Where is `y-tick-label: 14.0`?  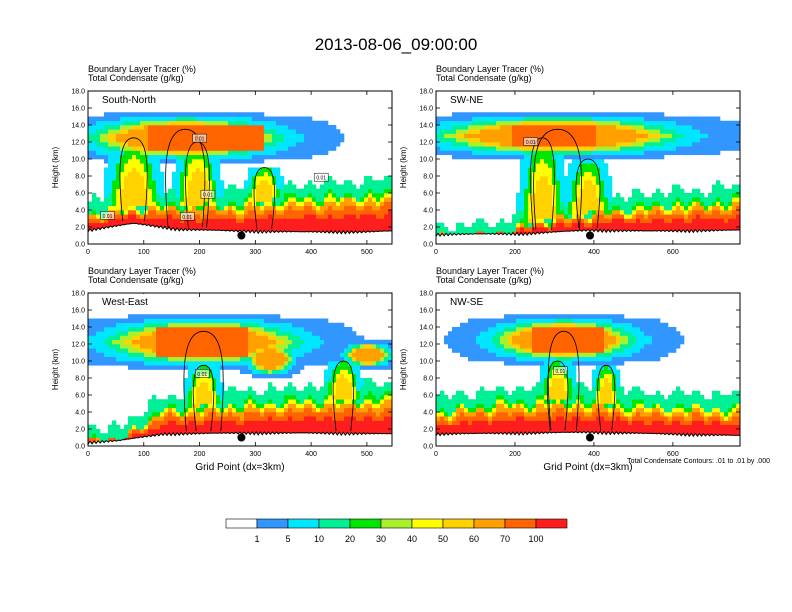 y-tick-label: 14.0 is located at coordinates (78, 126).